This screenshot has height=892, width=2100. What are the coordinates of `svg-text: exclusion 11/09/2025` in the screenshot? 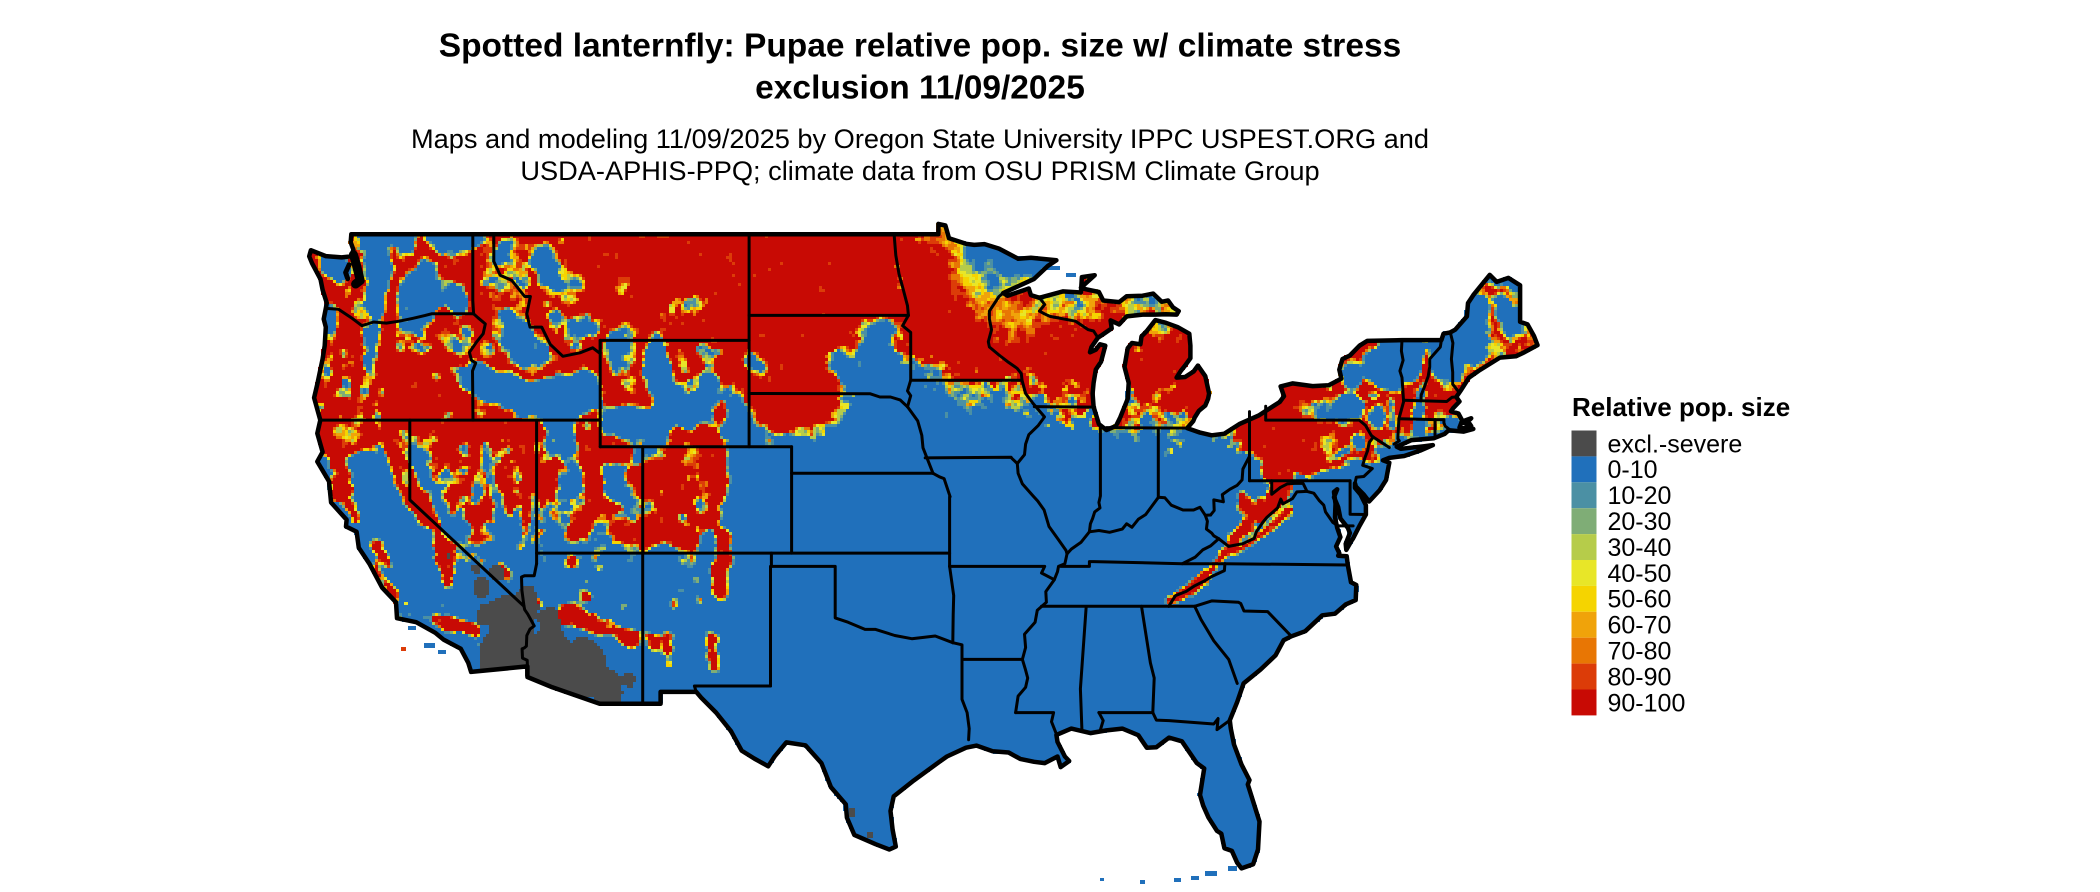 It's located at (920, 88).